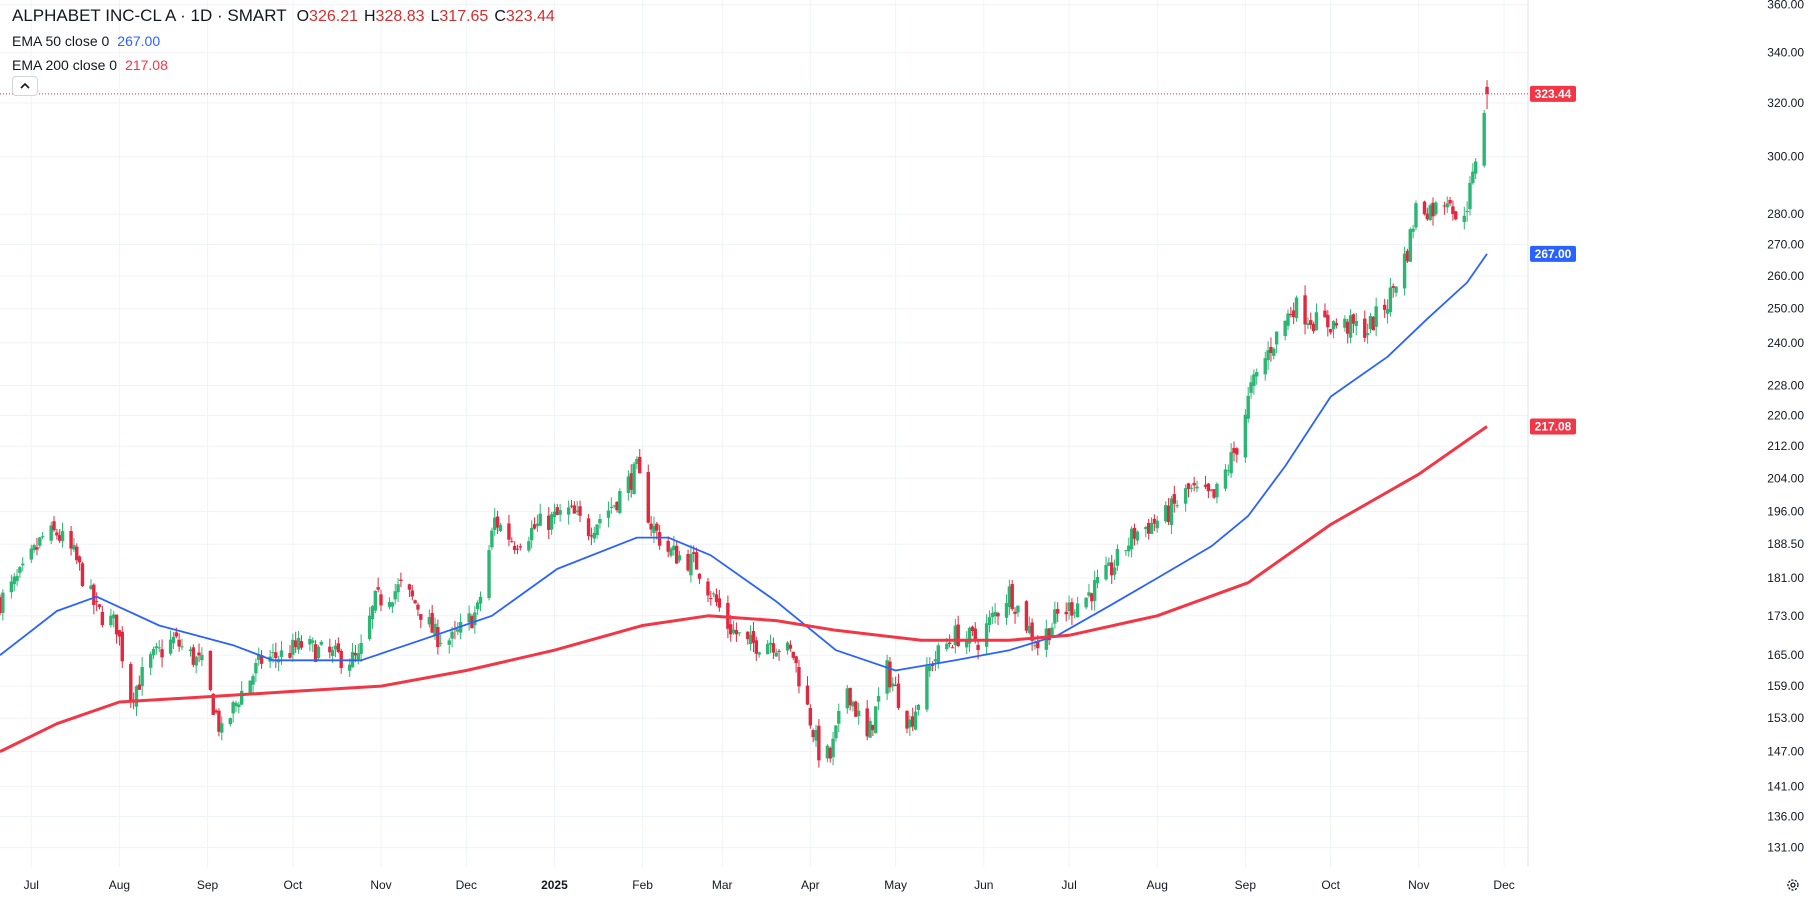 The image size is (1809, 897). I want to click on price-badge-label: 323.44, so click(1553, 94).